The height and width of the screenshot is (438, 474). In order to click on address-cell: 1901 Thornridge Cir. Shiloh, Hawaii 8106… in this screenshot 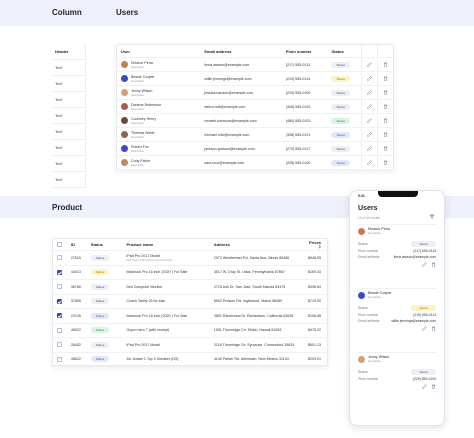, I will do `click(247, 330)`.